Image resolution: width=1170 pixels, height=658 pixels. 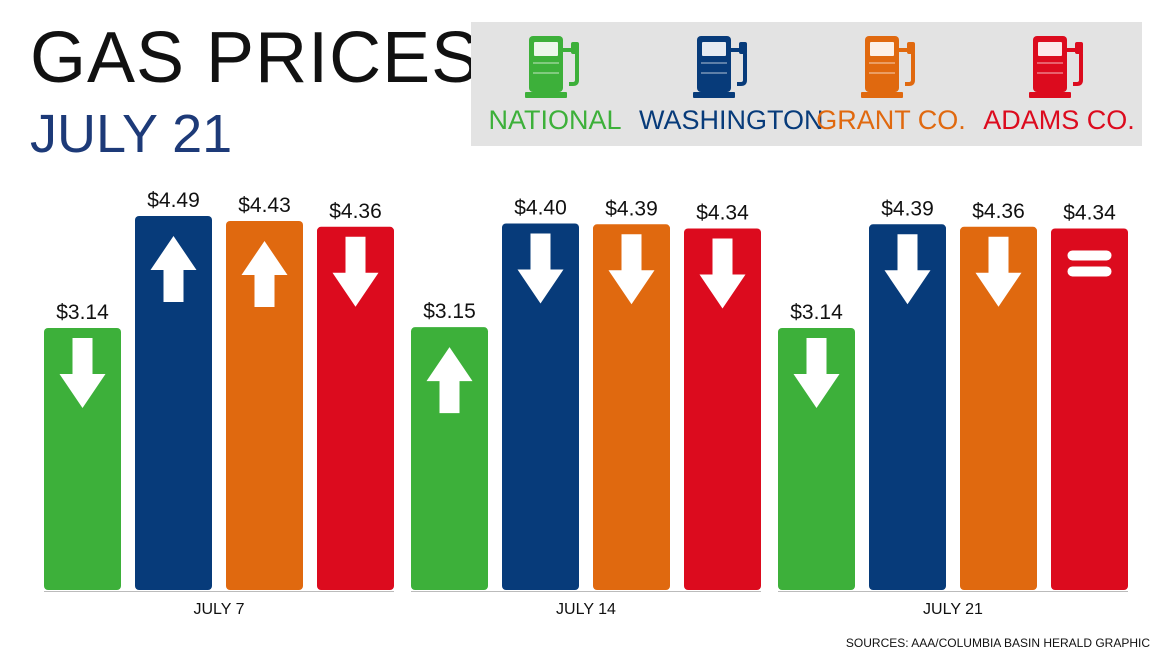 I want to click on value-label-washington-july-7: $4.49, so click(x=173, y=200).